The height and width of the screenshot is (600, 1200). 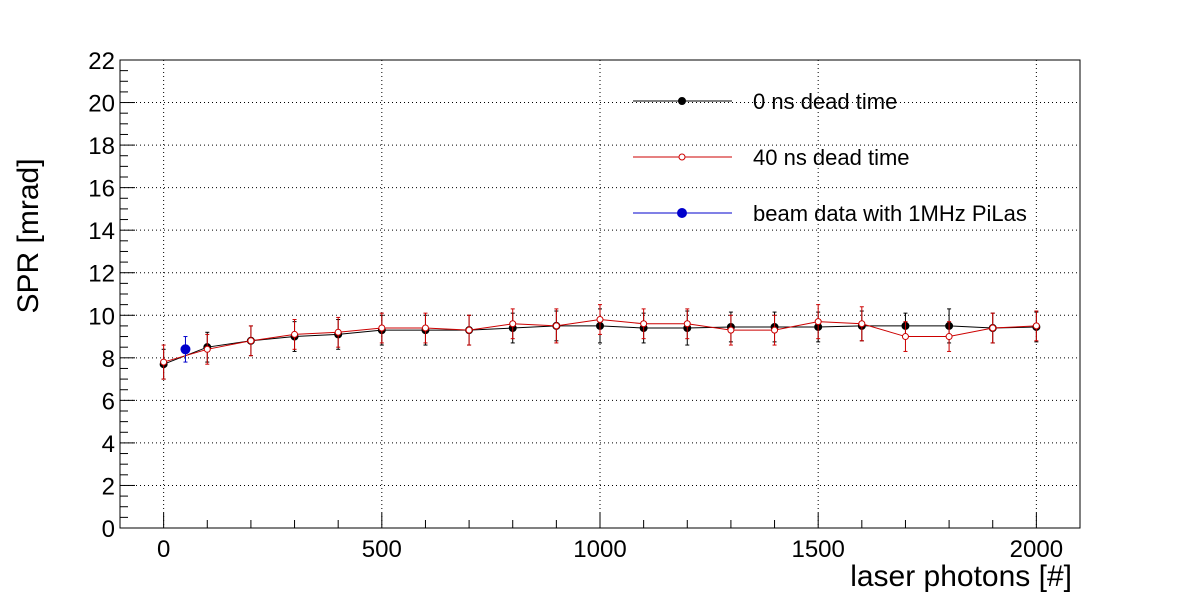 What do you see at coordinates (28, 235) in the screenshot?
I see `y-axis-title: SPR [mrad]` at bounding box center [28, 235].